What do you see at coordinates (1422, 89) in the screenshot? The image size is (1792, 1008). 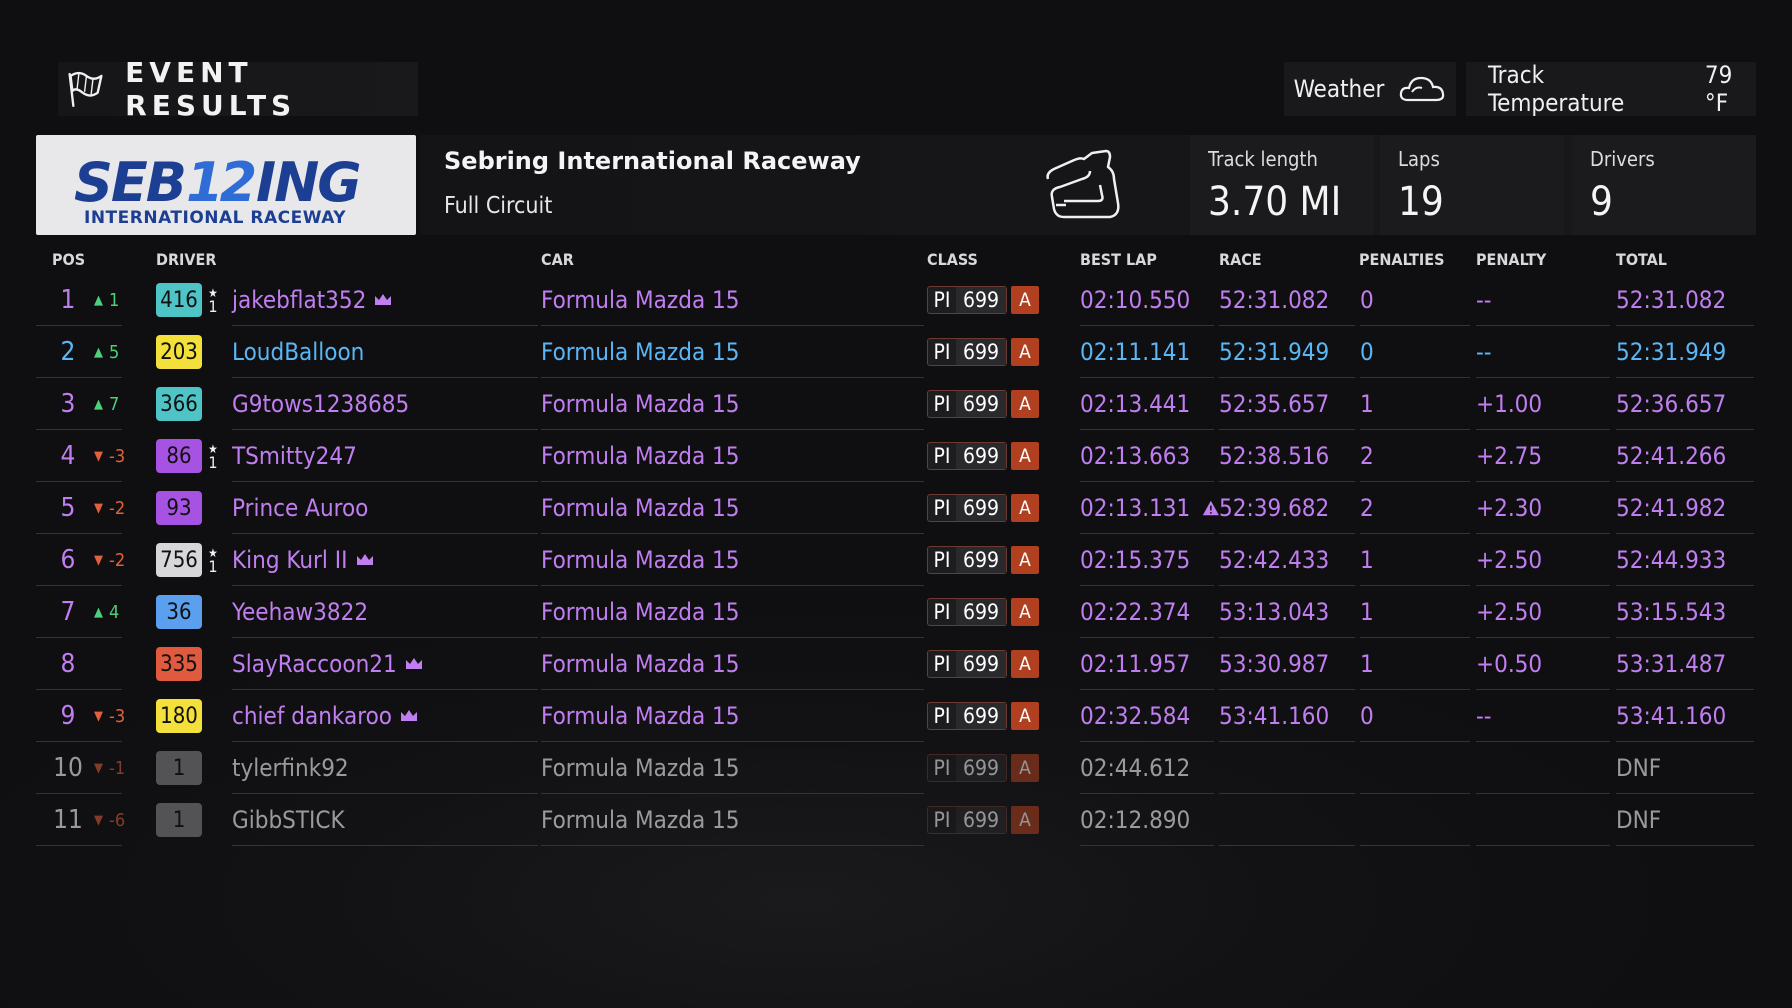 I see `cloud-icon` at bounding box center [1422, 89].